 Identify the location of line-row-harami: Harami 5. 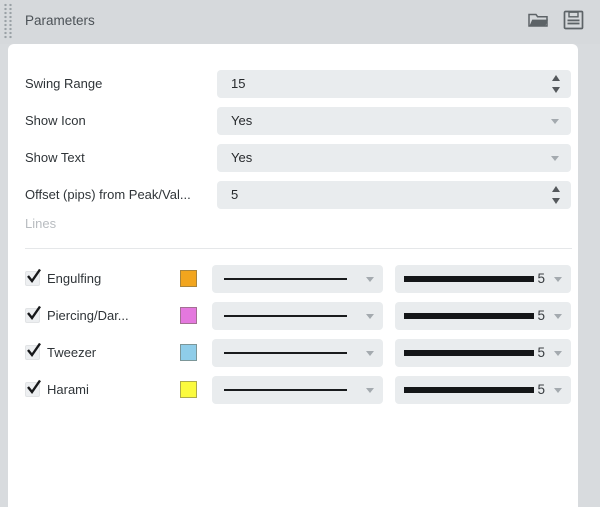
(293, 390).